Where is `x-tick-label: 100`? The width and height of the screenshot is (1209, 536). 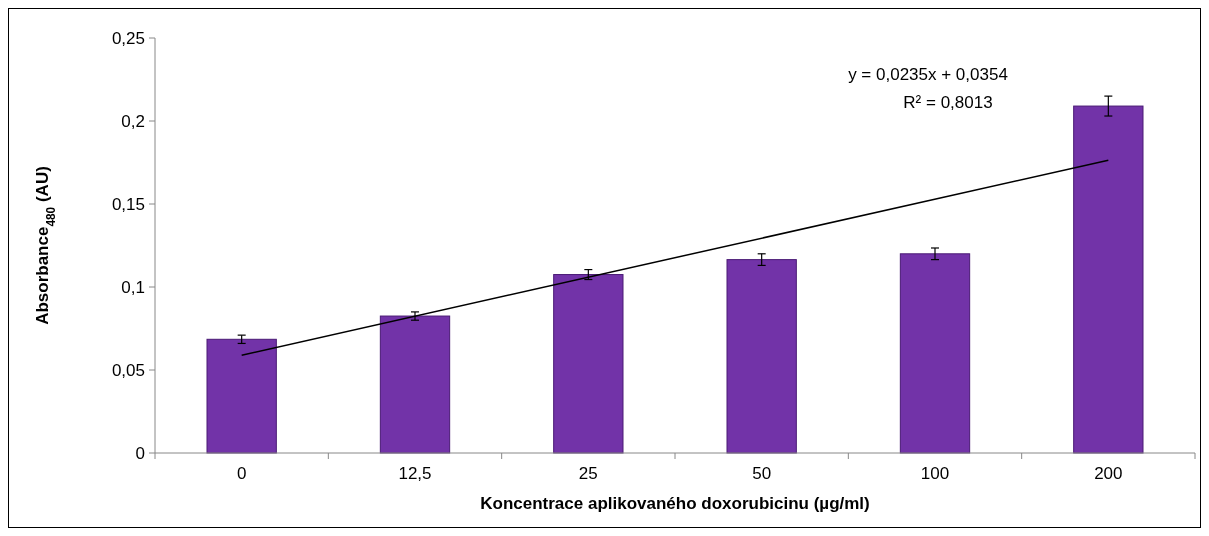 x-tick-label: 100 is located at coordinates (935, 473).